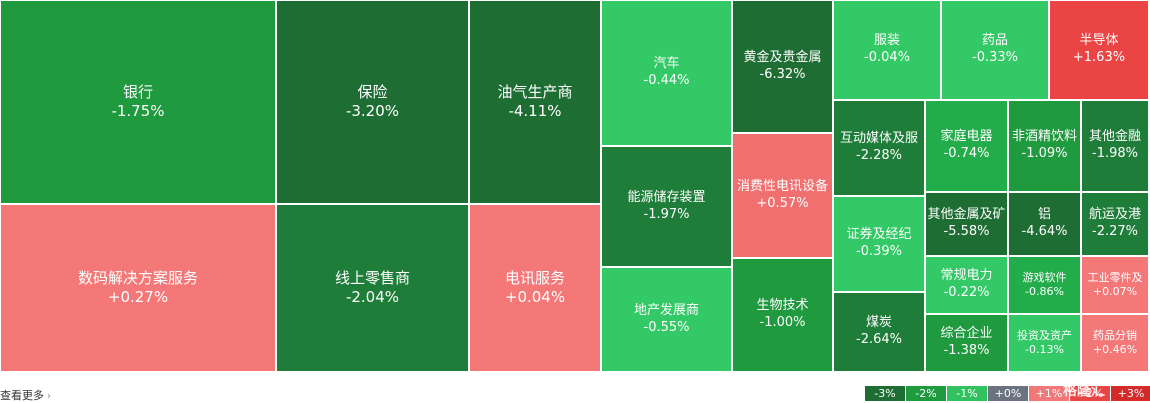 This screenshot has height=403, width=1150. I want to click on treemap-tile: 常规电力 -0.22%, so click(966, 285).